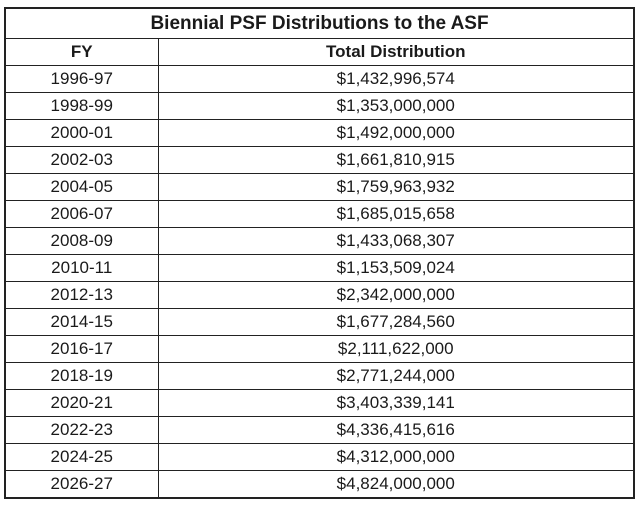  What do you see at coordinates (396, 52) in the screenshot?
I see `column-header-total-distribution: Total Distribution` at bounding box center [396, 52].